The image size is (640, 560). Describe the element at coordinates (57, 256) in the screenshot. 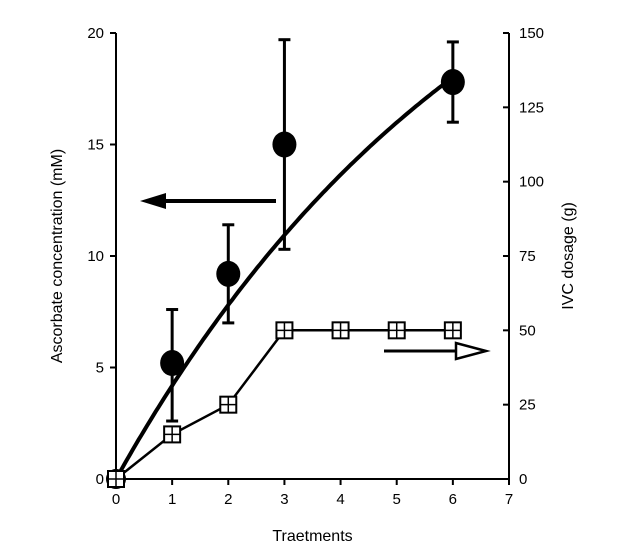

I see `y-axis-left-label: Ascorbate concentration (mM)` at that location.